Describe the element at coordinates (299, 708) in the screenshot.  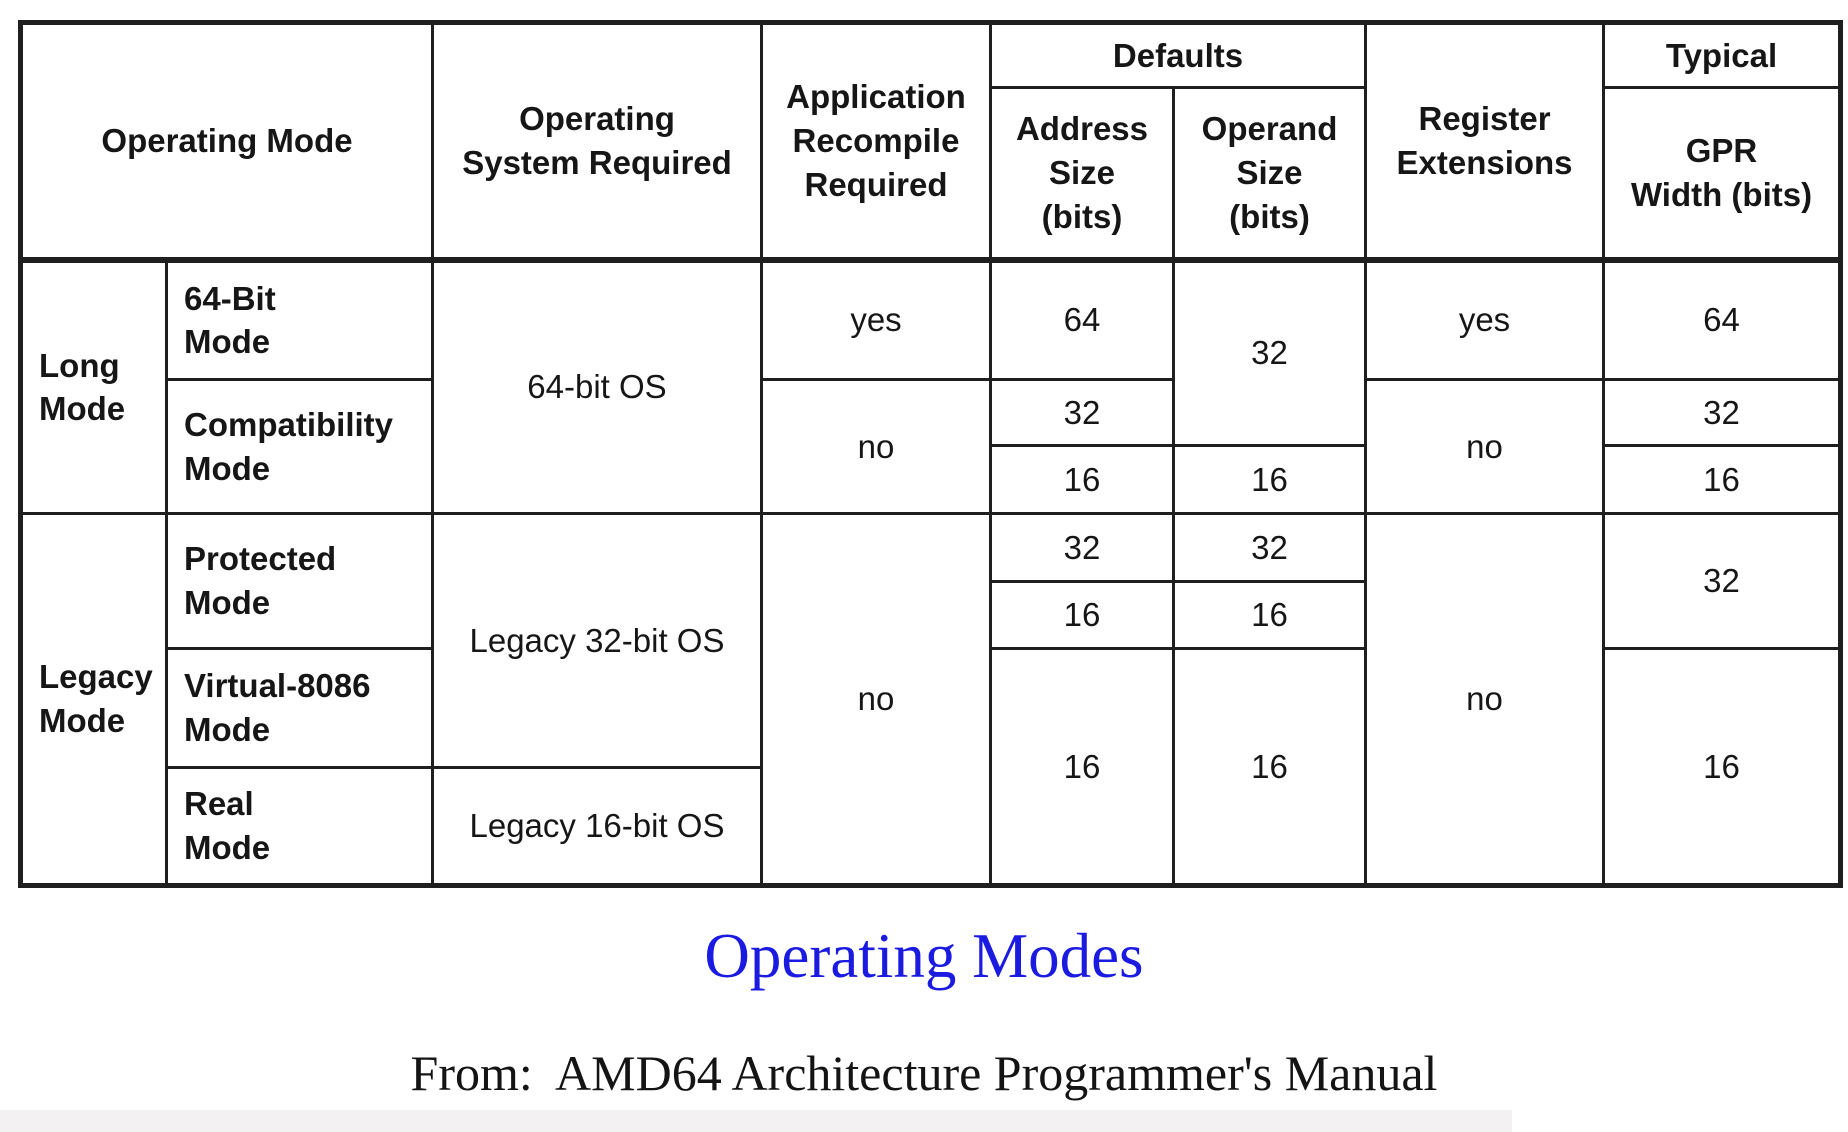
I see `cell-virtual8086-mode: Virtual-8086 Mode` at that location.